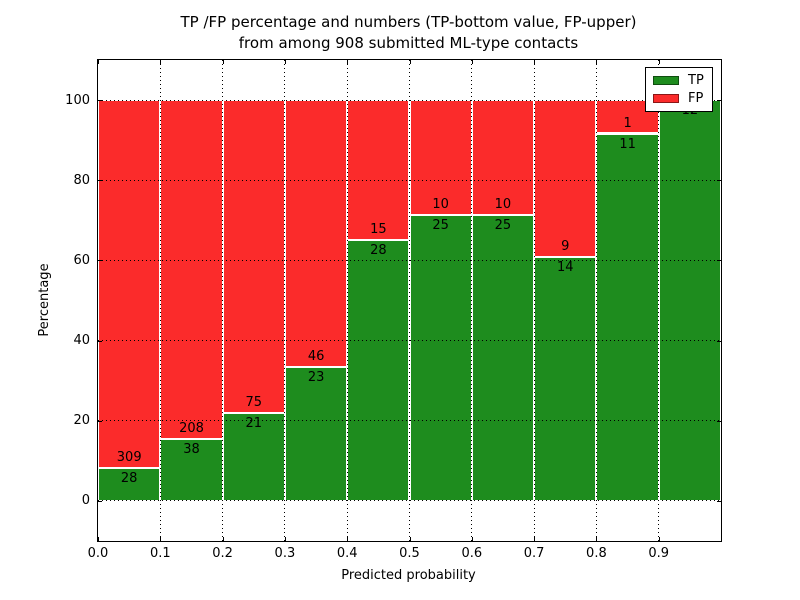 The width and height of the screenshot is (800, 600). What do you see at coordinates (98, 553) in the screenshot?
I see `x-tick-label: 0.0` at bounding box center [98, 553].